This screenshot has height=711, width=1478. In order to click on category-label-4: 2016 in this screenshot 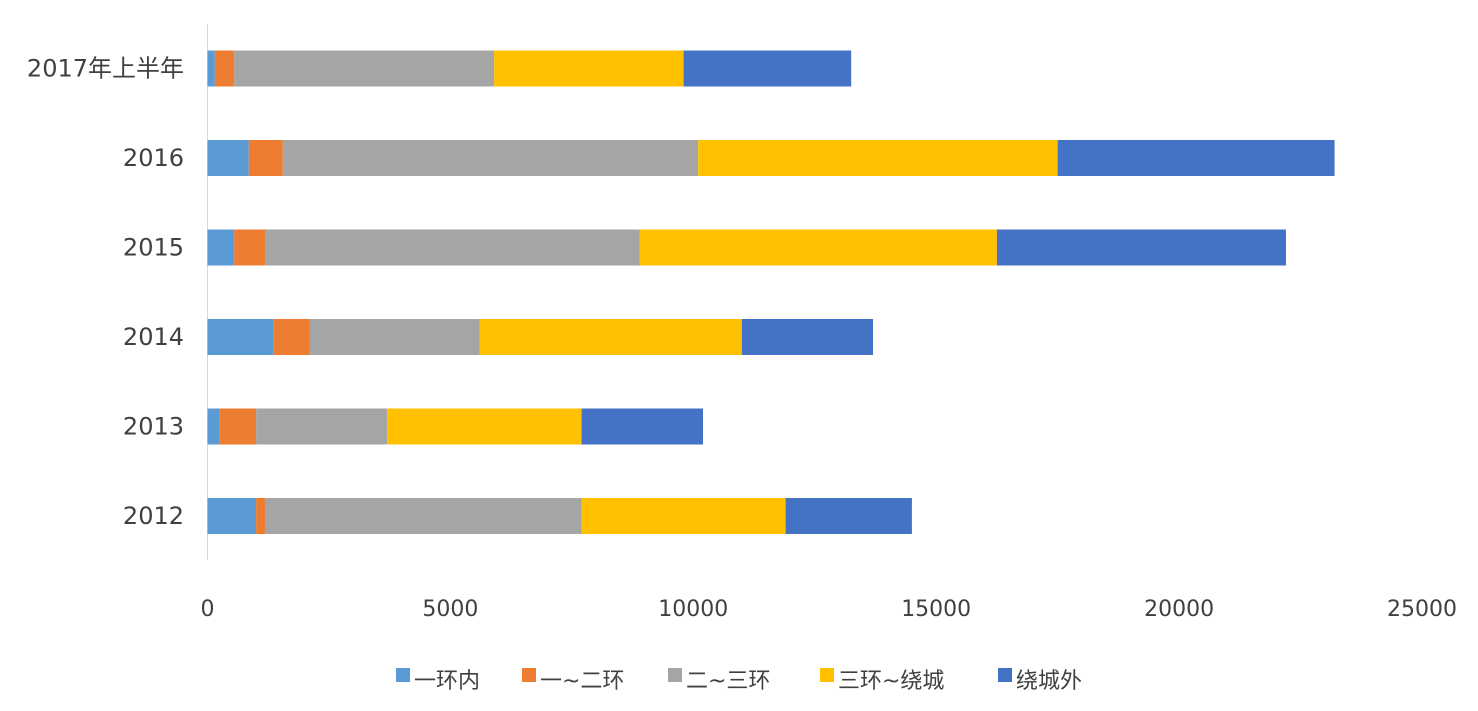, I will do `click(153, 158)`.